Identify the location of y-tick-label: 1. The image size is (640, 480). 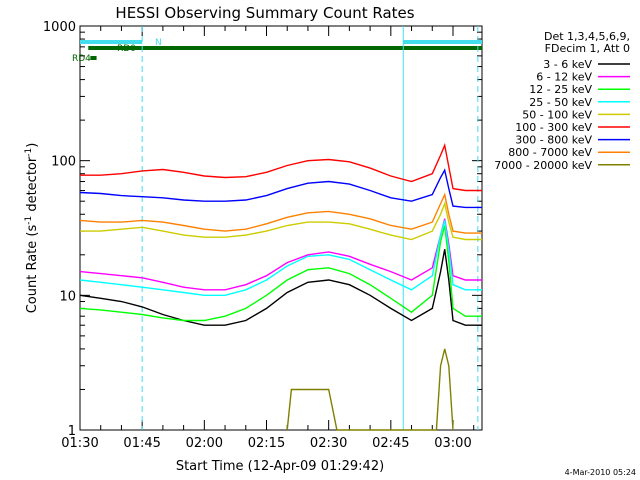
(72, 431).